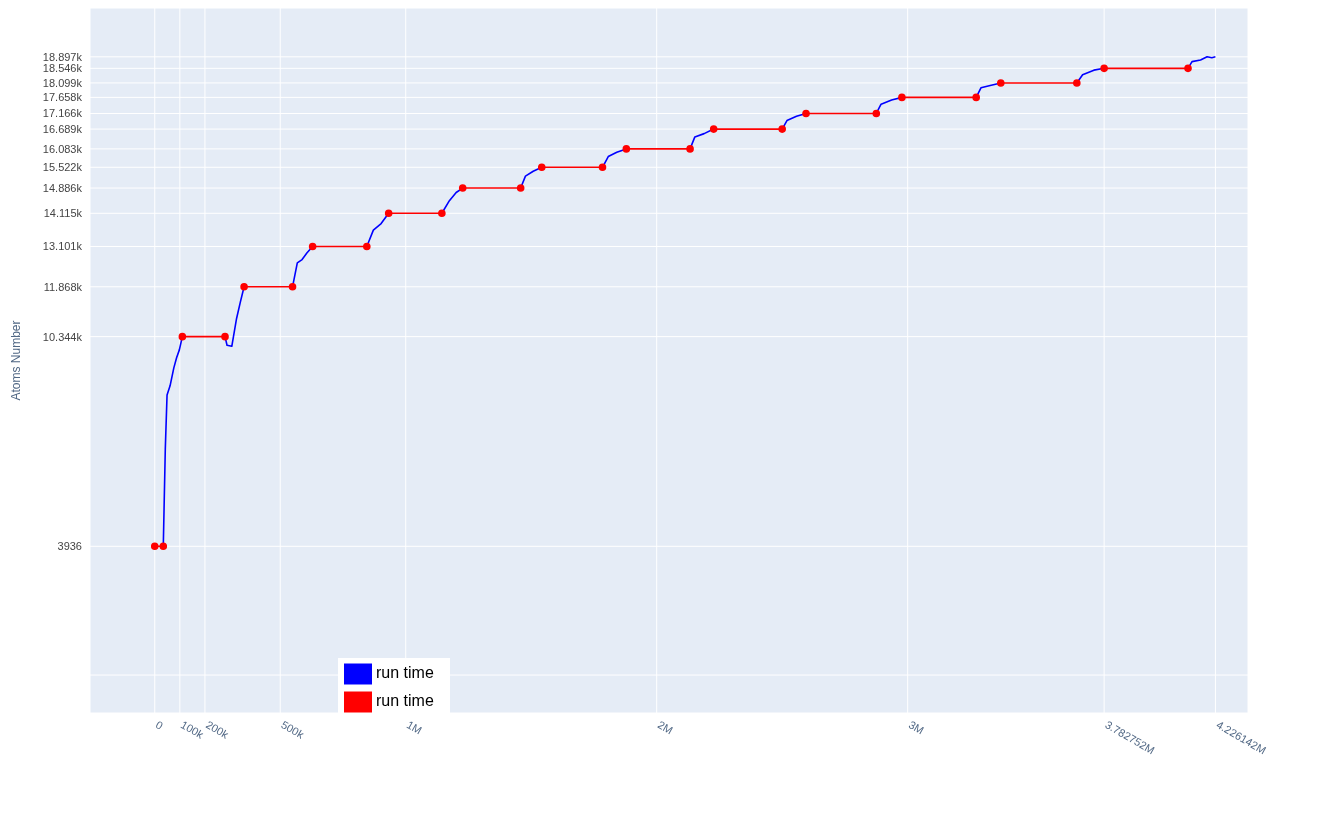 The width and height of the screenshot is (1317, 823). I want to click on x-tick-label: 3M, so click(916, 727).